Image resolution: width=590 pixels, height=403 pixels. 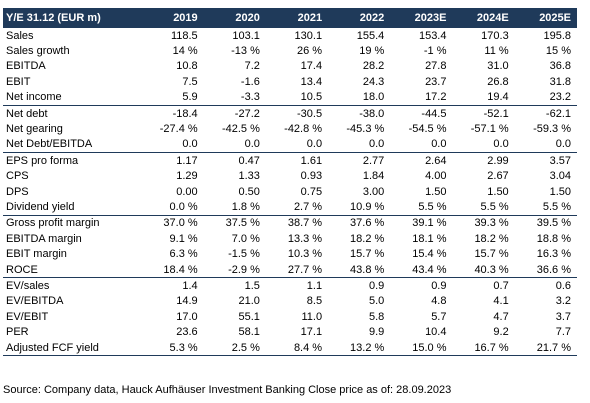 I want to click on table-cell: 7.7, so click(x=563, y=332).